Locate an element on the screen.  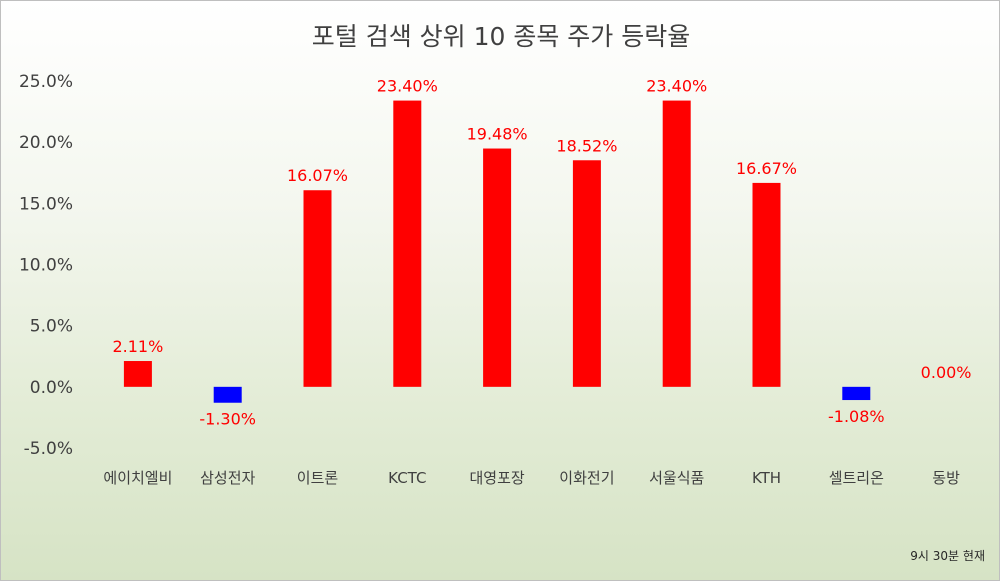
data-label: 18.52% is located at coordinates (586, 145).